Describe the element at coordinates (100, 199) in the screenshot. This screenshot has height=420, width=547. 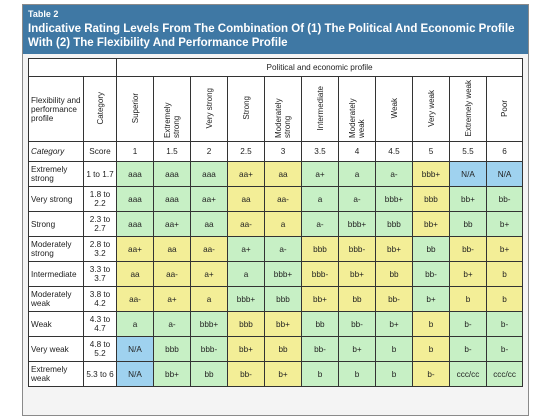
I see `row-score-range: 1.8 to 2.2` at that location.